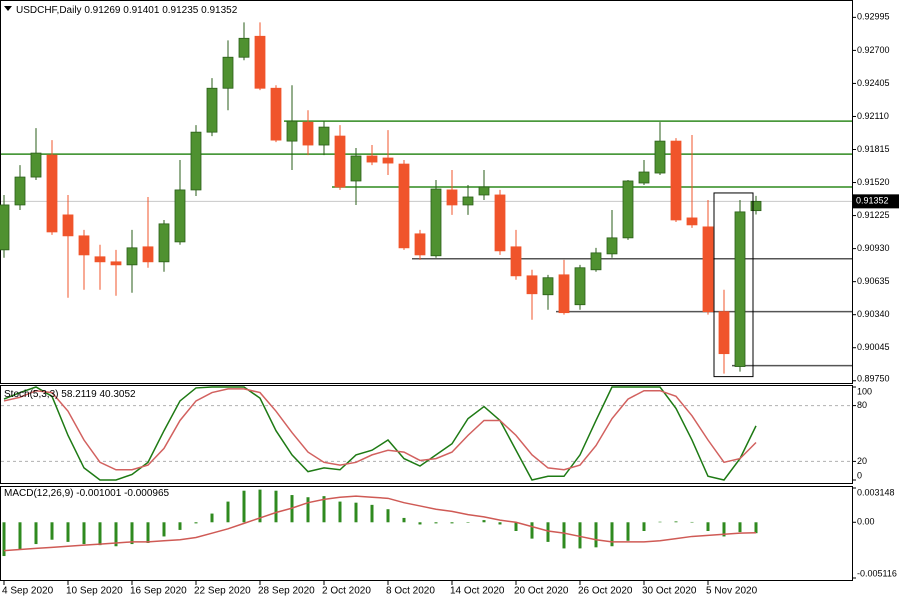 This screenshot has height=600, width=900. I want to click on price-tag, so click(876, 201).